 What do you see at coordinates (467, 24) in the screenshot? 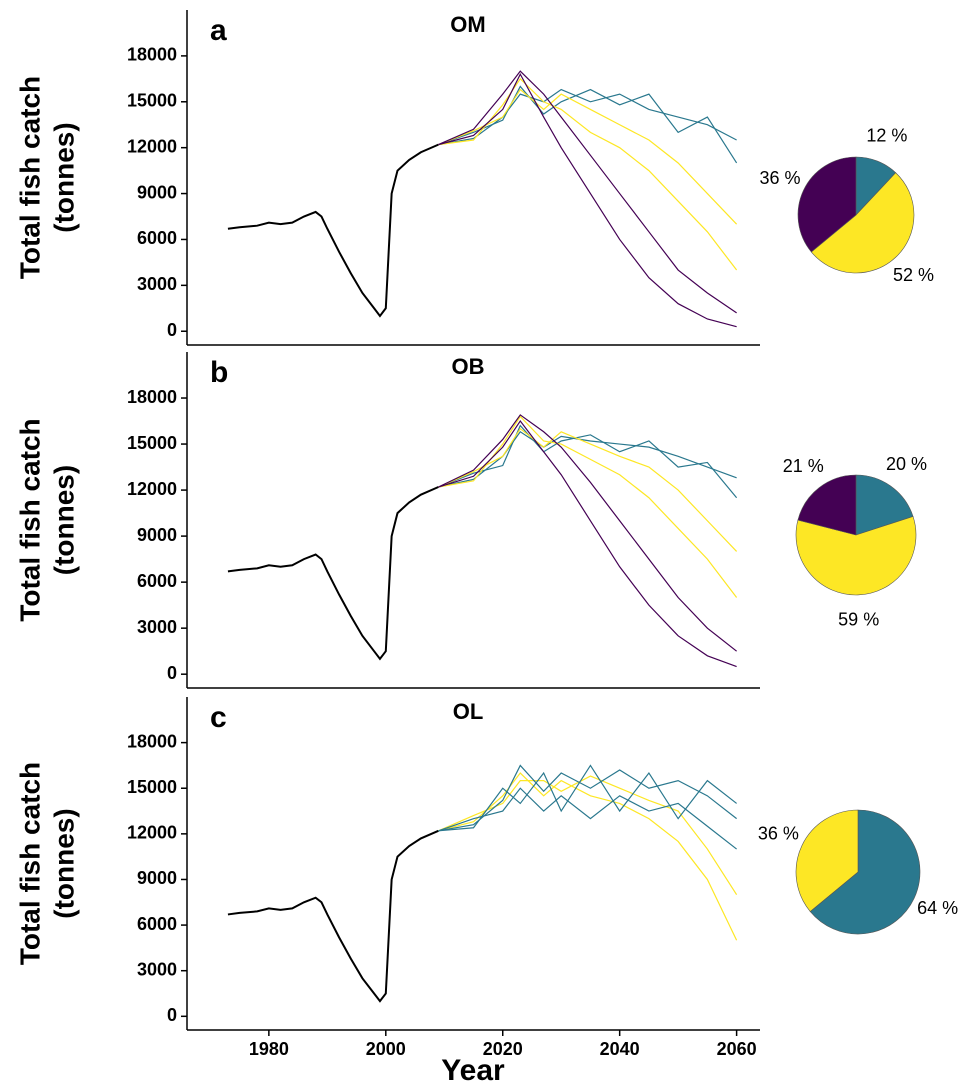
I see `panel-title: OM` at bounding box center [467, 24].